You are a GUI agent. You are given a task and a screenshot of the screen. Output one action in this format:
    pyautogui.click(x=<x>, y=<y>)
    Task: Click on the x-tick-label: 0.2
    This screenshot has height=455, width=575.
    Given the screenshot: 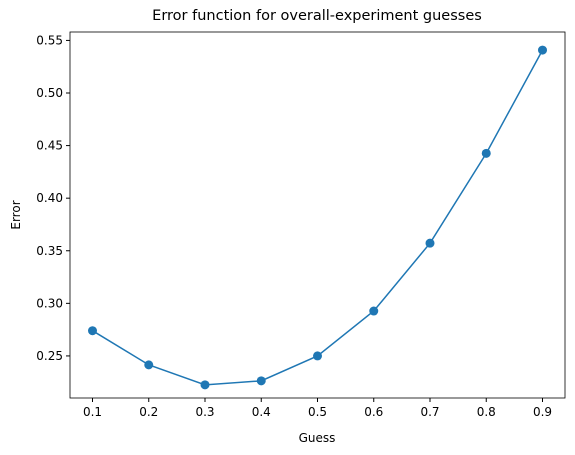 What is the action you would take?
    pyautogui.click(x=148, y=412)
    